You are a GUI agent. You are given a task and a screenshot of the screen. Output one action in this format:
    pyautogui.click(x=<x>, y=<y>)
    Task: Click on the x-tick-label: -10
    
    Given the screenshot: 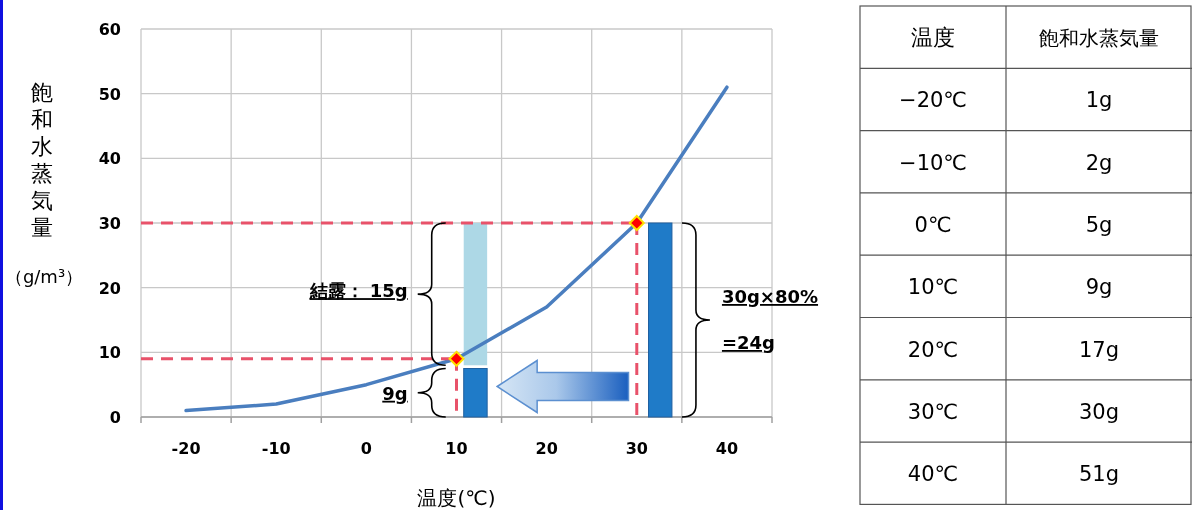 What is the action you would take?
    pyautogui.click(x=276, y=448)
    